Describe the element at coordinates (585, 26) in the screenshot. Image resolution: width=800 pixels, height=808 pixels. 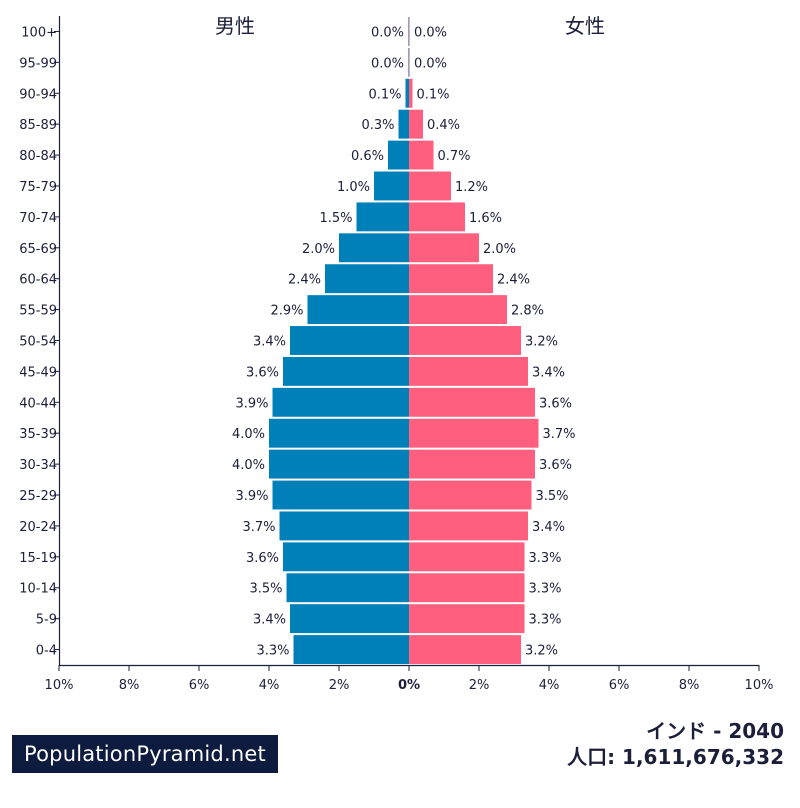
I see `legend-female: 女性` at that location.